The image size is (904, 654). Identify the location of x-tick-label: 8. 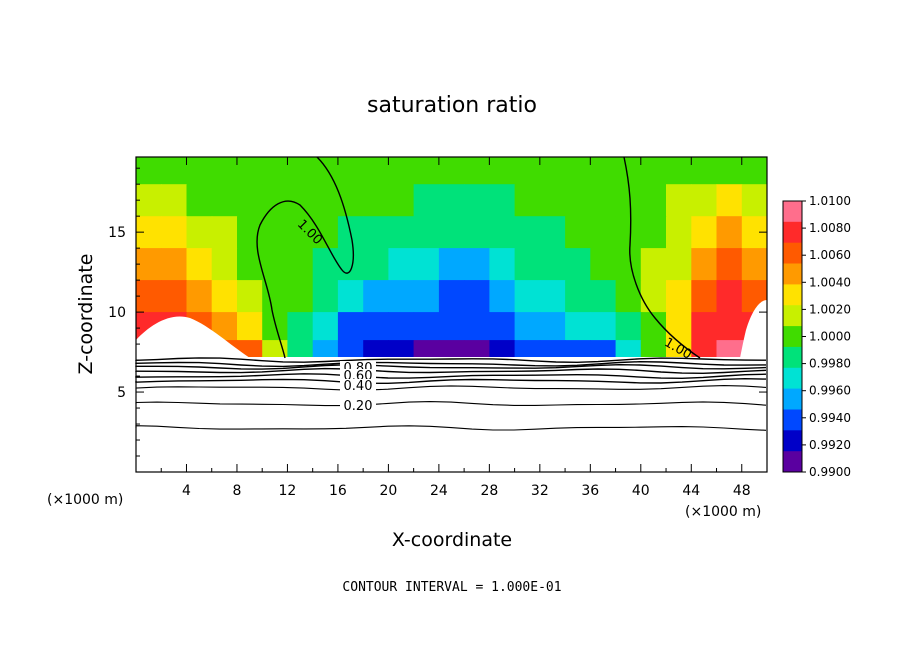
(236, 491).